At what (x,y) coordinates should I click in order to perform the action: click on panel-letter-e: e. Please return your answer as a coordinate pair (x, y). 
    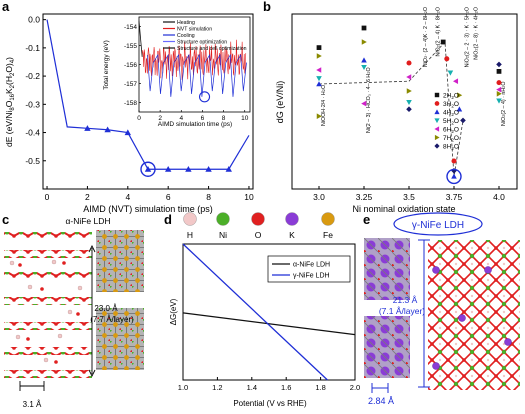
    Looking at the image, I should click on (366, 219).